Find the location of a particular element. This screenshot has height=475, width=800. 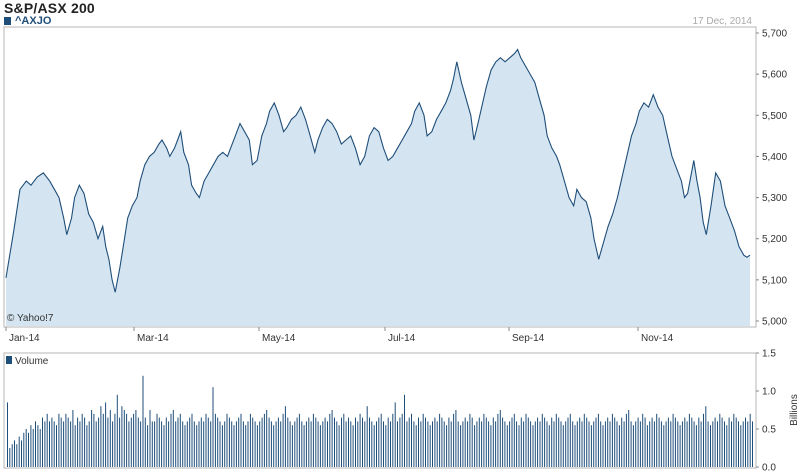

volume-legend-label: Volume is located at coordinates (32, 361).